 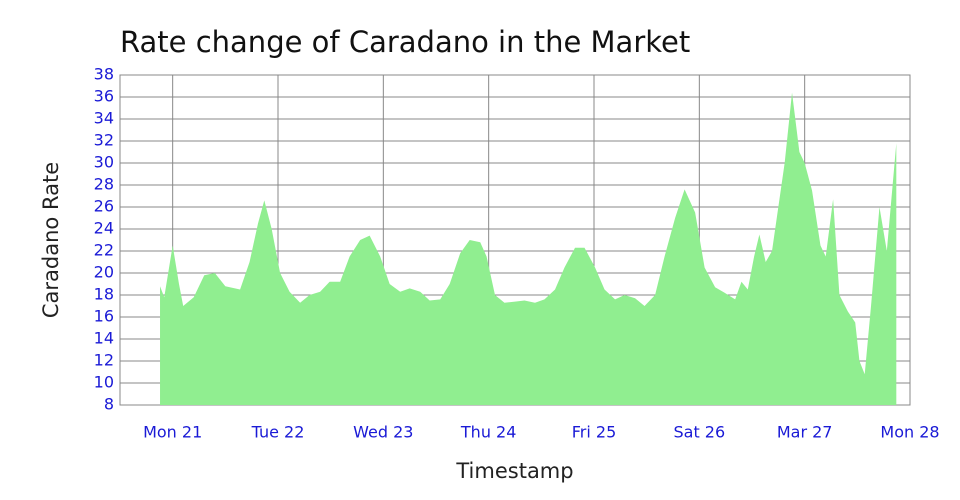 I want to click on y-tick-label: 8, so click(x=109, y=404).